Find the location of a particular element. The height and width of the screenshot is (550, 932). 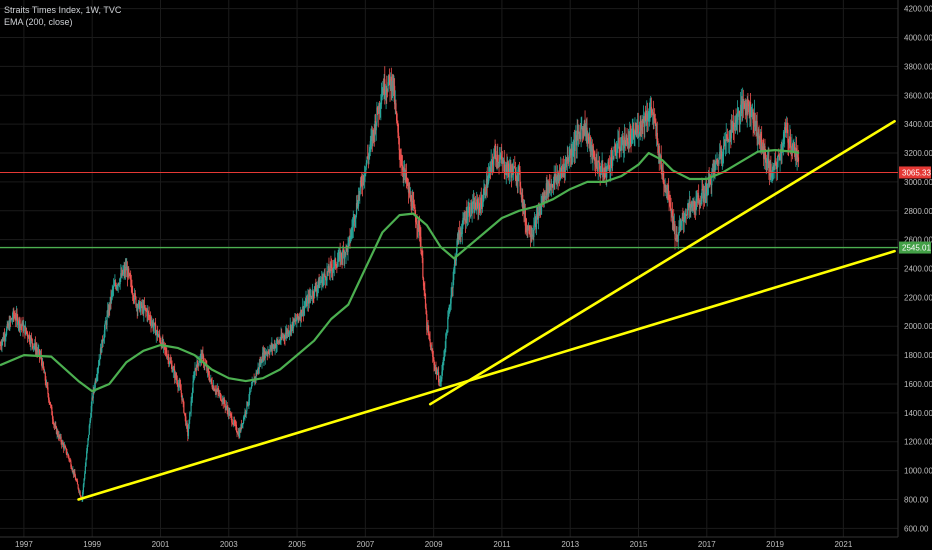

support-price-badge is located at coordinates (915, 247).